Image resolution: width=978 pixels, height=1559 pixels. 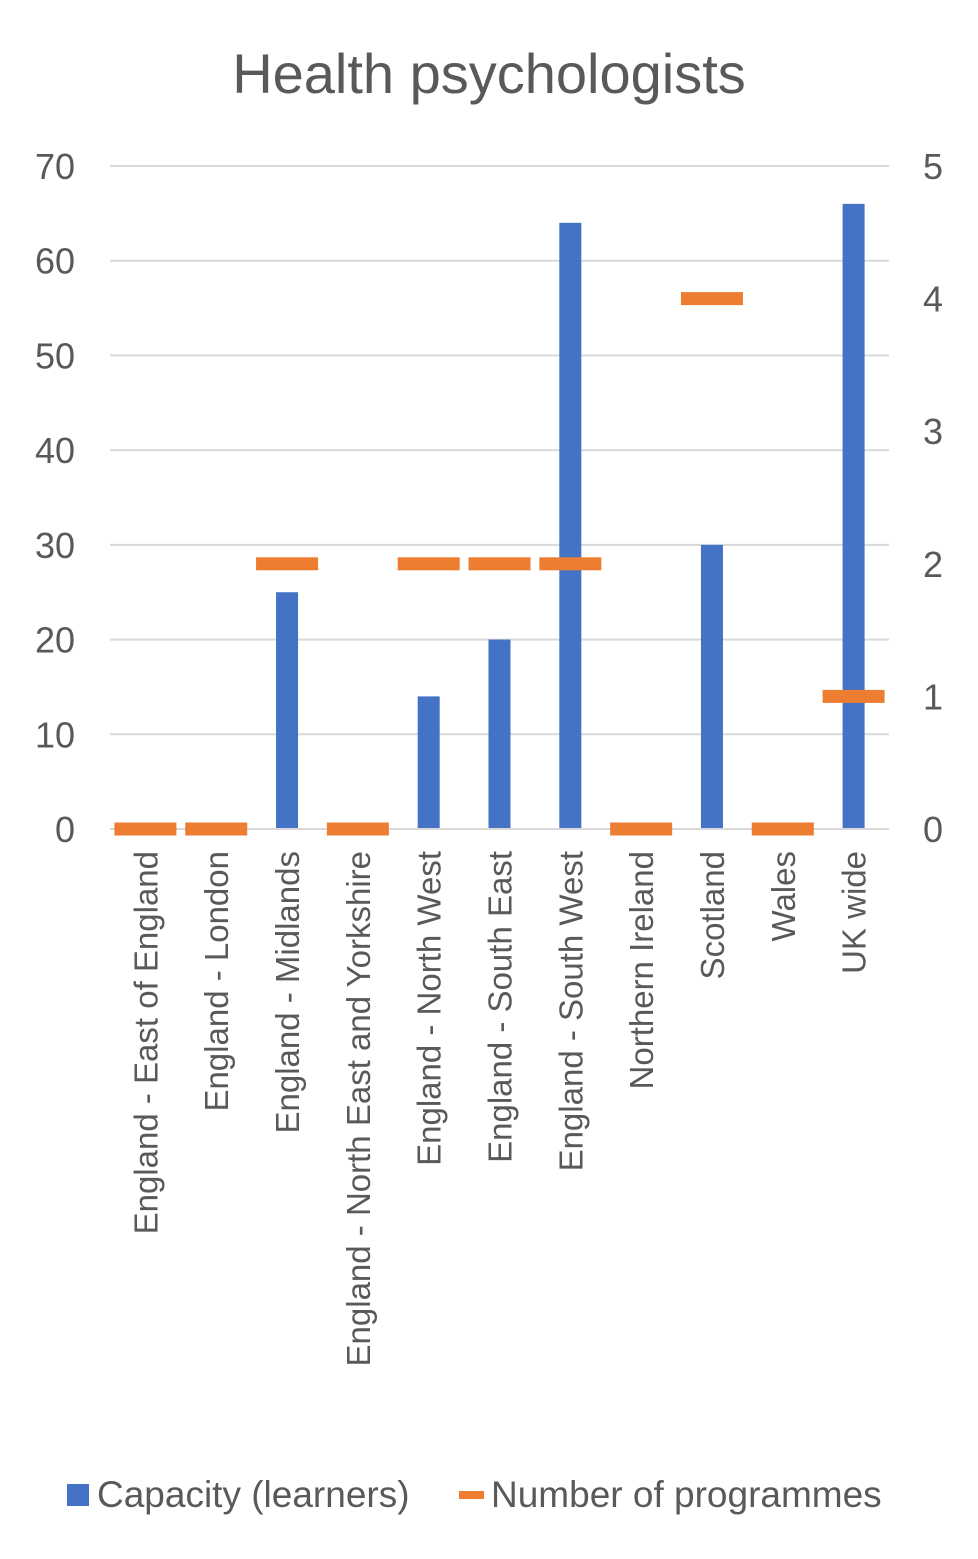 What do you see at coordinates (933, 829) in the screenshot?
I see `right-tick-label: 0` at bounding box center [933, 829].